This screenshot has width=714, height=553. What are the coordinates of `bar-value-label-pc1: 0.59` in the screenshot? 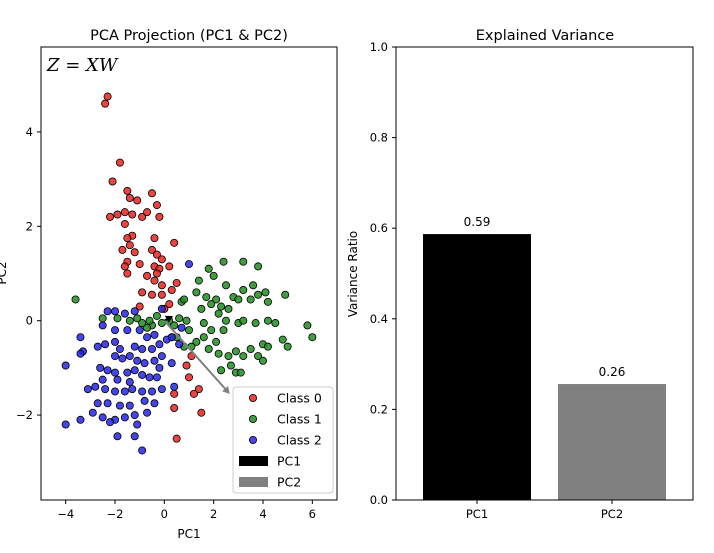 It's located at (477, 222).